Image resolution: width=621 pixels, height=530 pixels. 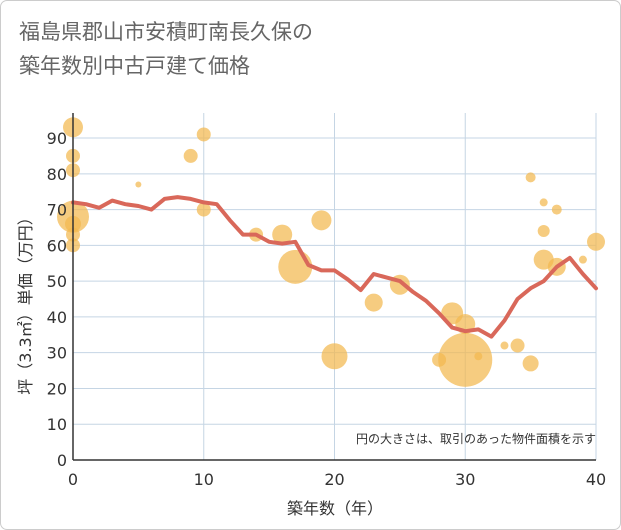 I want to click on x-tick-40: 40, so click(x=596, y=479).